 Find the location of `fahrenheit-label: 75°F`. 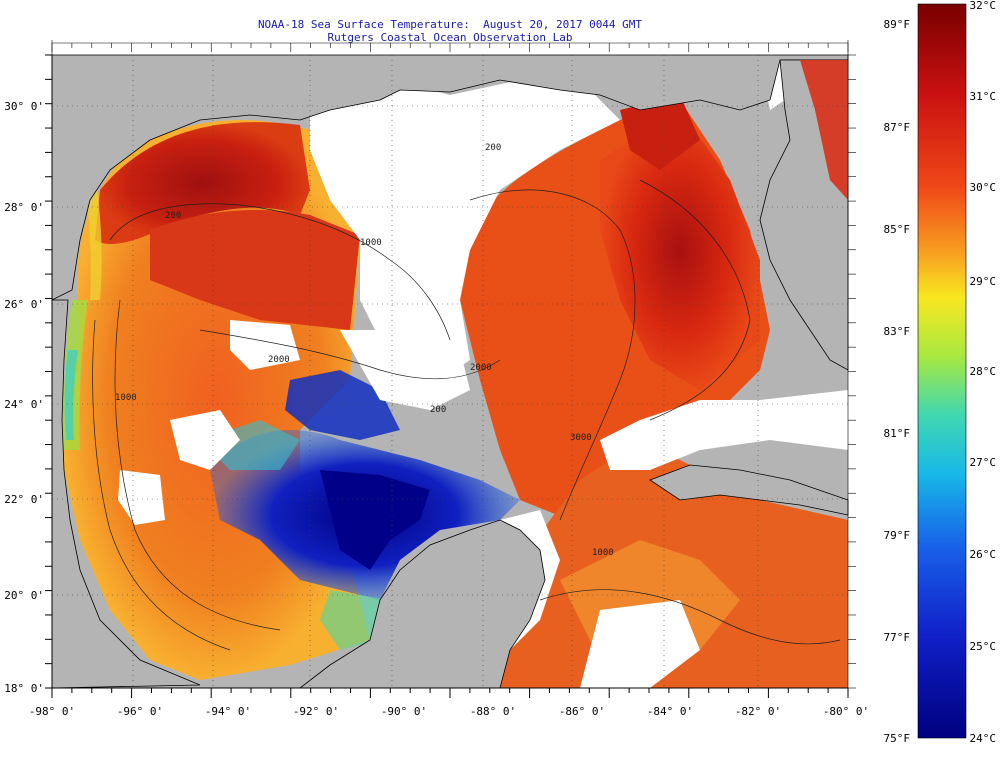

fahrenheit-label: 75°F is located at coordinates (897, 738).